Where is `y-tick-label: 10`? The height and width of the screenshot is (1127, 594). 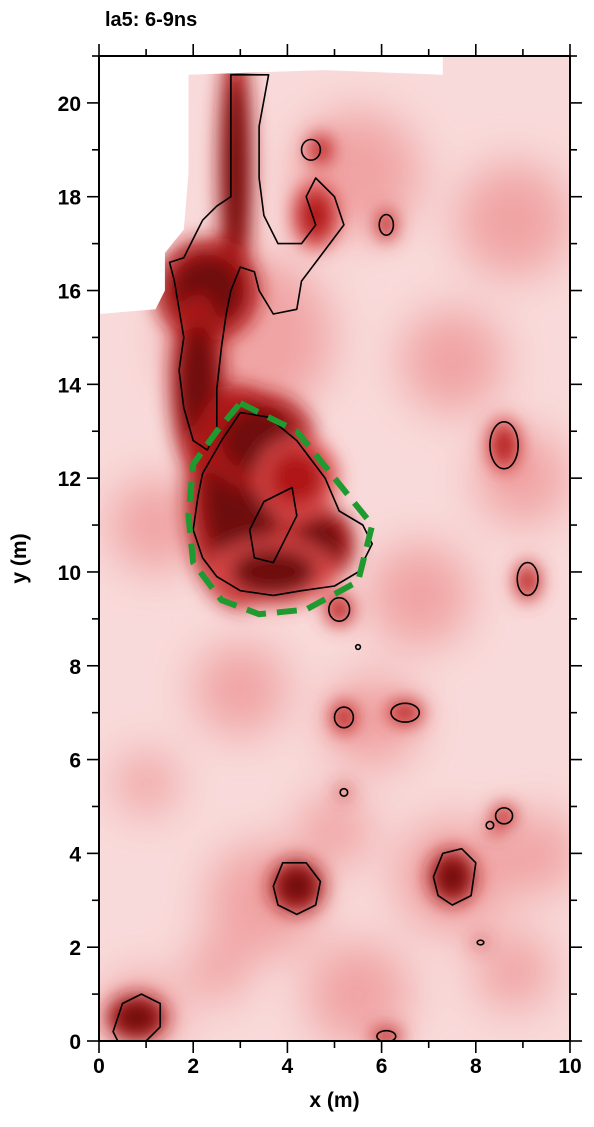
y-tick-label: 10 is located at coordinates (69, 573).